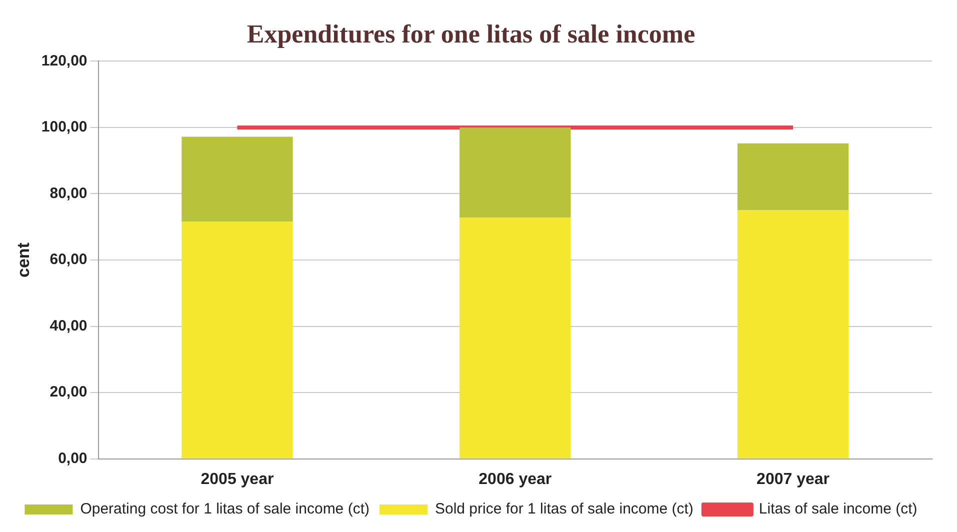  What do you see at coordinates (793, 479) in the screenshot?
I see `x-tick-label: 2007 year` at bounding box center [793, 479].